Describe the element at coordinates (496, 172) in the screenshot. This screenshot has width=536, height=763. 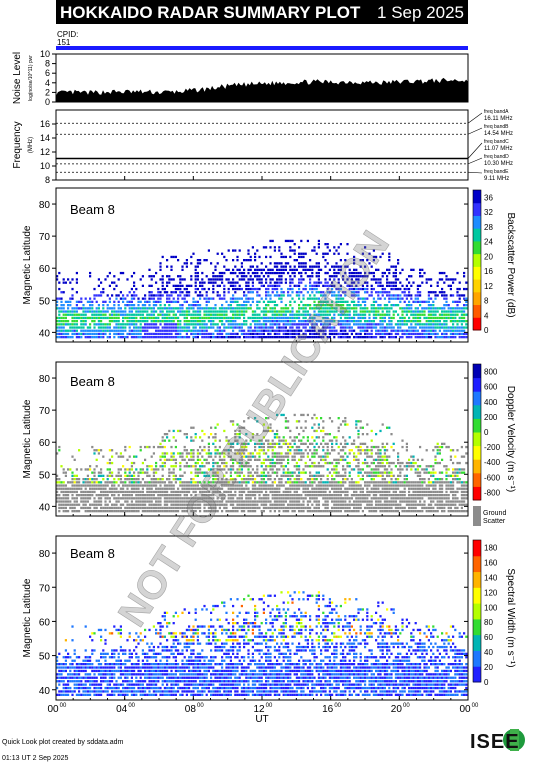
I see `freq-band-label: freq bandE` at that location.